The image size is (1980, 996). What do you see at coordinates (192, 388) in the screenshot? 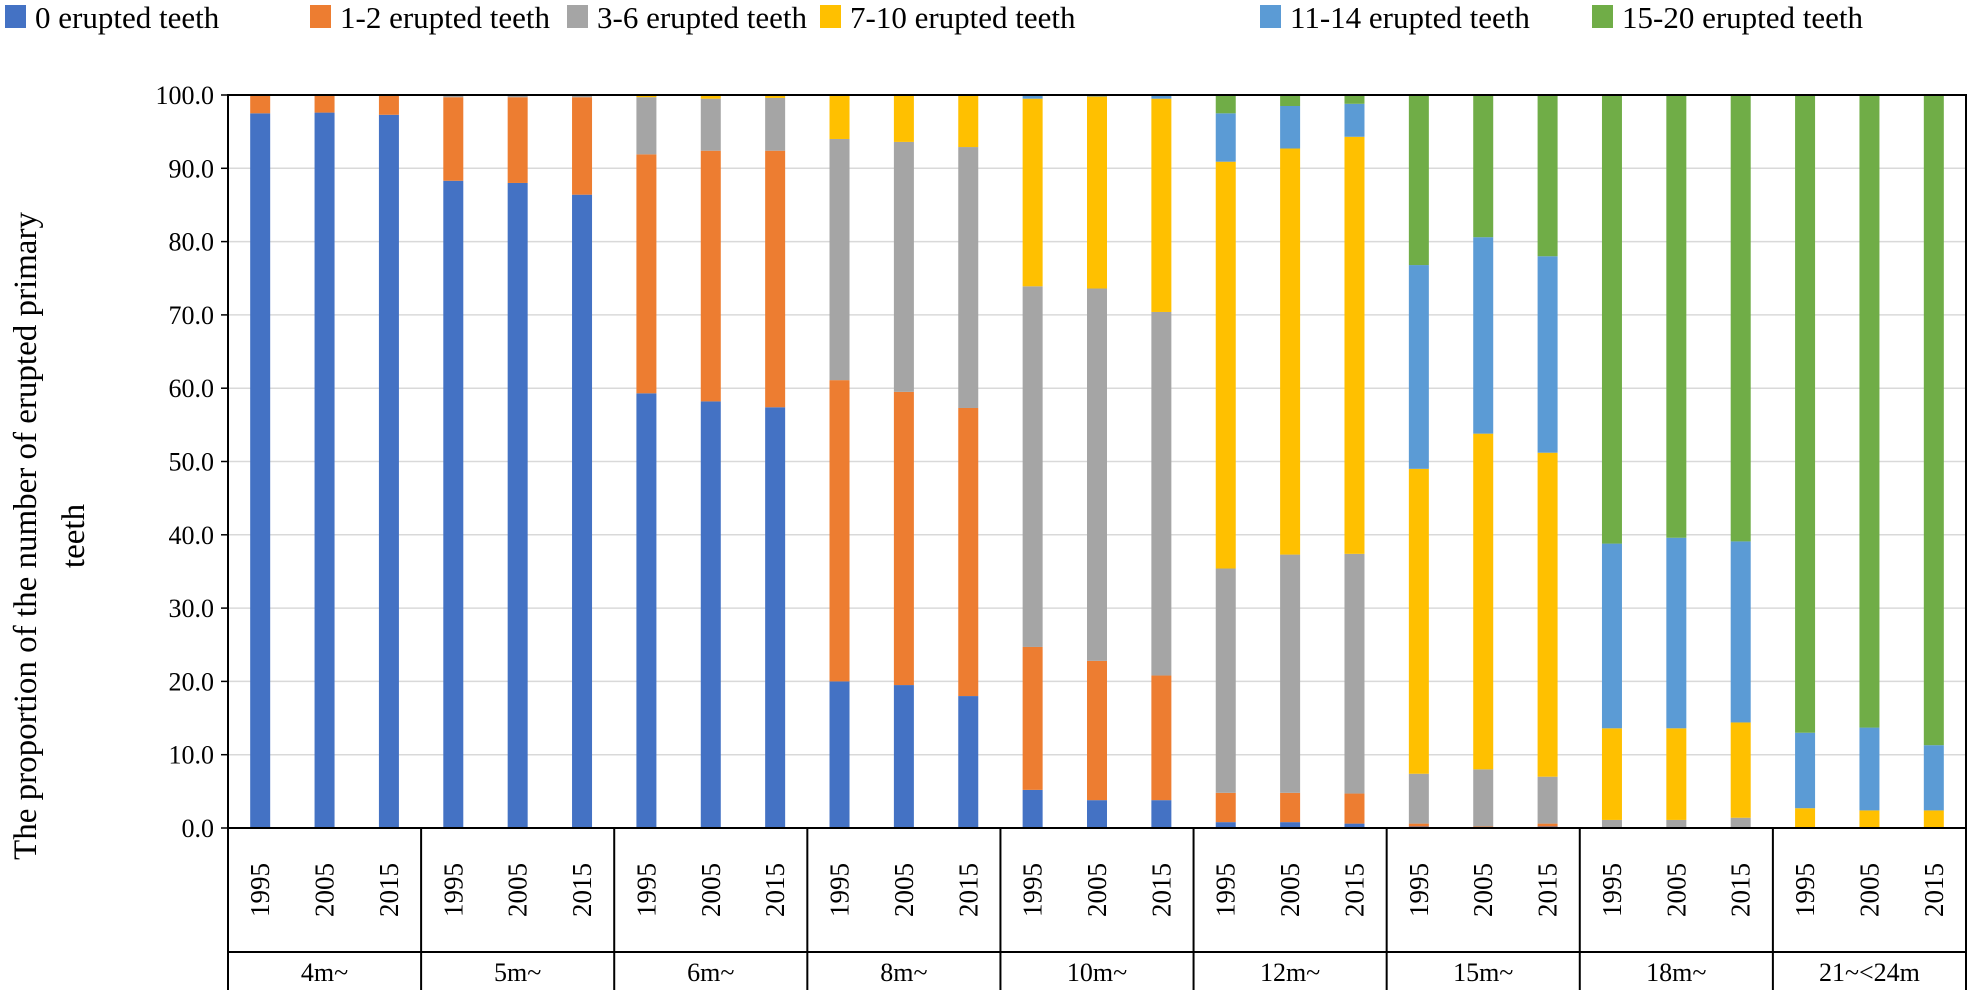
I see `y-tick-label: 60.0` at bounding box center [192, 388].